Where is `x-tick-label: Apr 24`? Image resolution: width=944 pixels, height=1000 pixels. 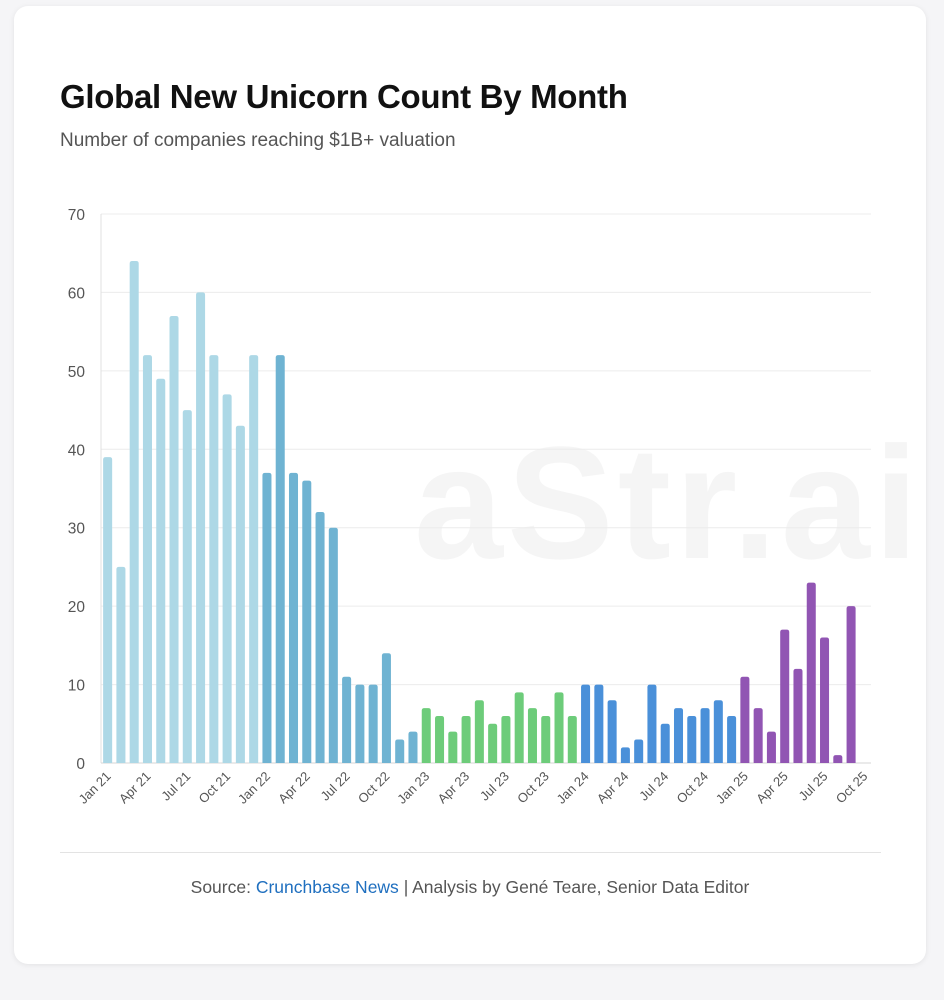
x-tick-label: Apr 24 is located at coordinates (613, 788).